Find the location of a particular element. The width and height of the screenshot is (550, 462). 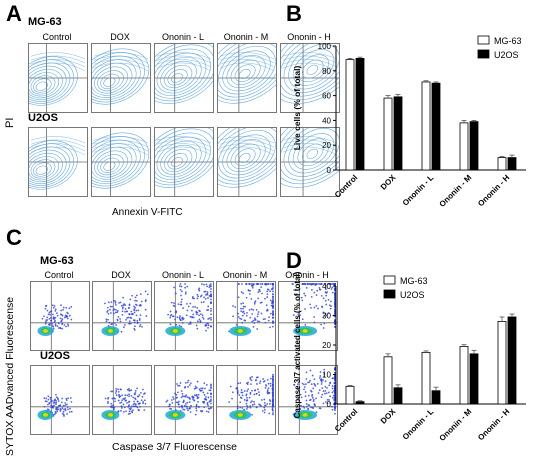

chart-d-legend-label-mg-63: MG-63 is located at coordinates (414, 281).